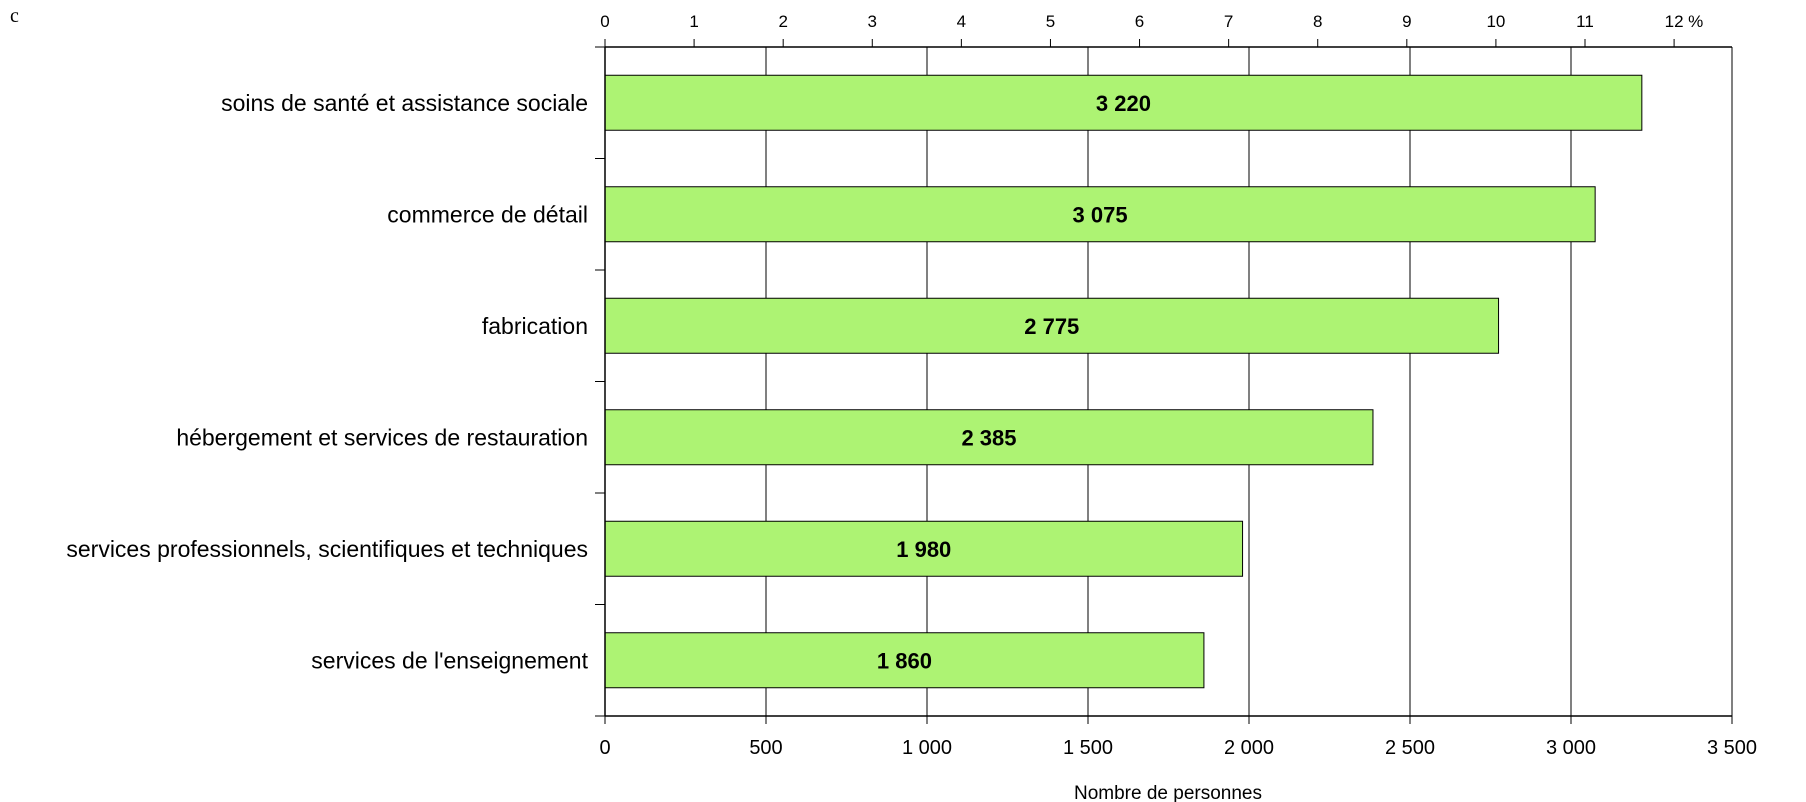 Image resolution: width=1806 pixels, height=802 pixels. What do you see at coordinates (449, 660) in the screenshot?
I see `category-label: services de l'enseignement` at bounding box center [449, 660].